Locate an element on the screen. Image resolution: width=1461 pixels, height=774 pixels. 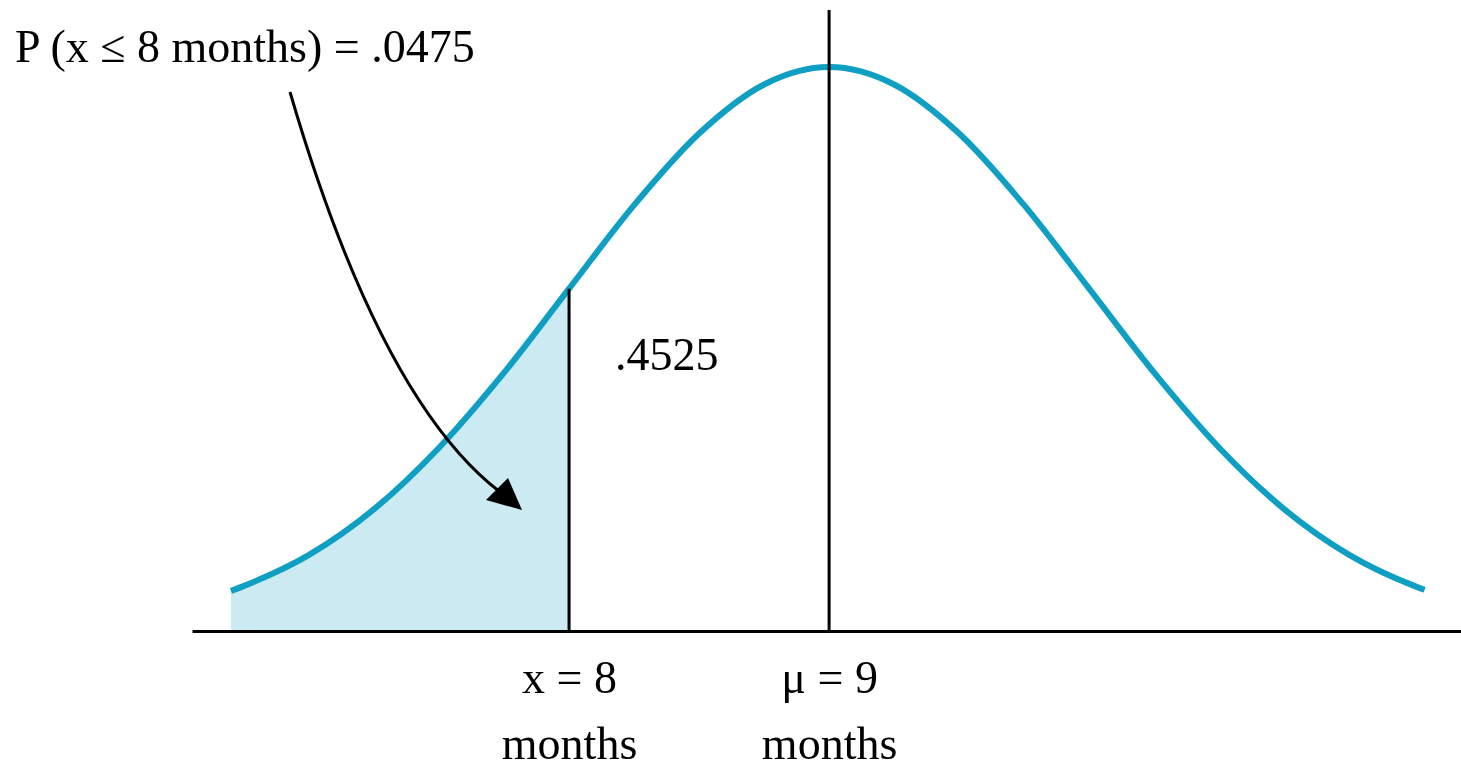
annotation: P (x ≤ 8 months) = .0475 is located at coordinates (245, 46).